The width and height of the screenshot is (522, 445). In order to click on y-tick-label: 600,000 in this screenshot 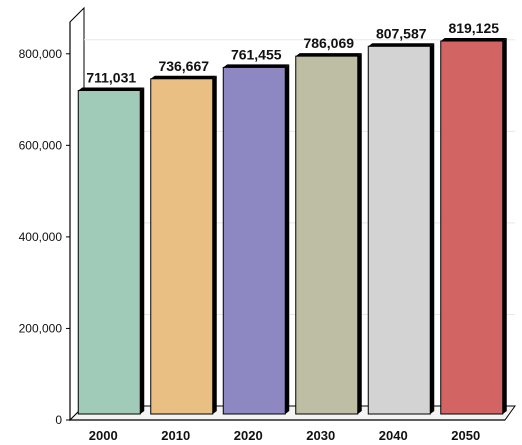, I will do `click(41, 145)`.